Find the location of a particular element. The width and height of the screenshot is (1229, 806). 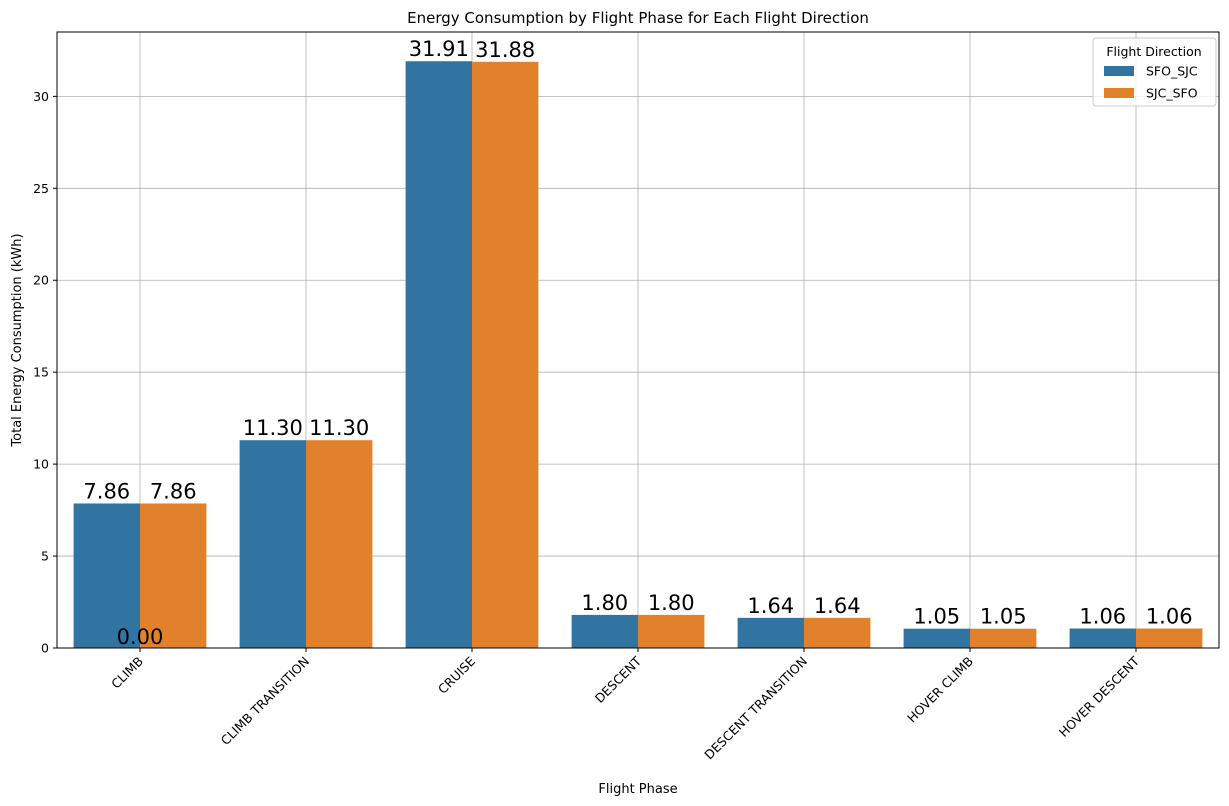

y-tick-label: 5 is located at coordinates (45, 556).